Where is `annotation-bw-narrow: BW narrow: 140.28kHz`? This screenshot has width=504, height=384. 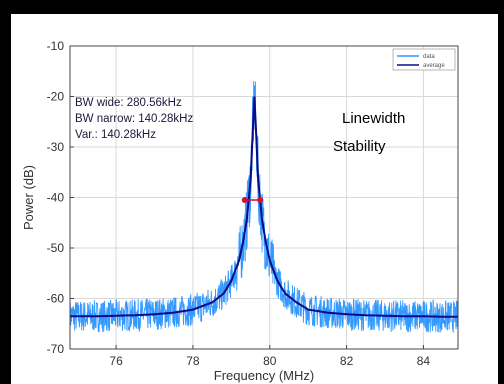
annotation-bw-narrow: BW narrow: 140.28kHz is located at coordinates (134, 119).